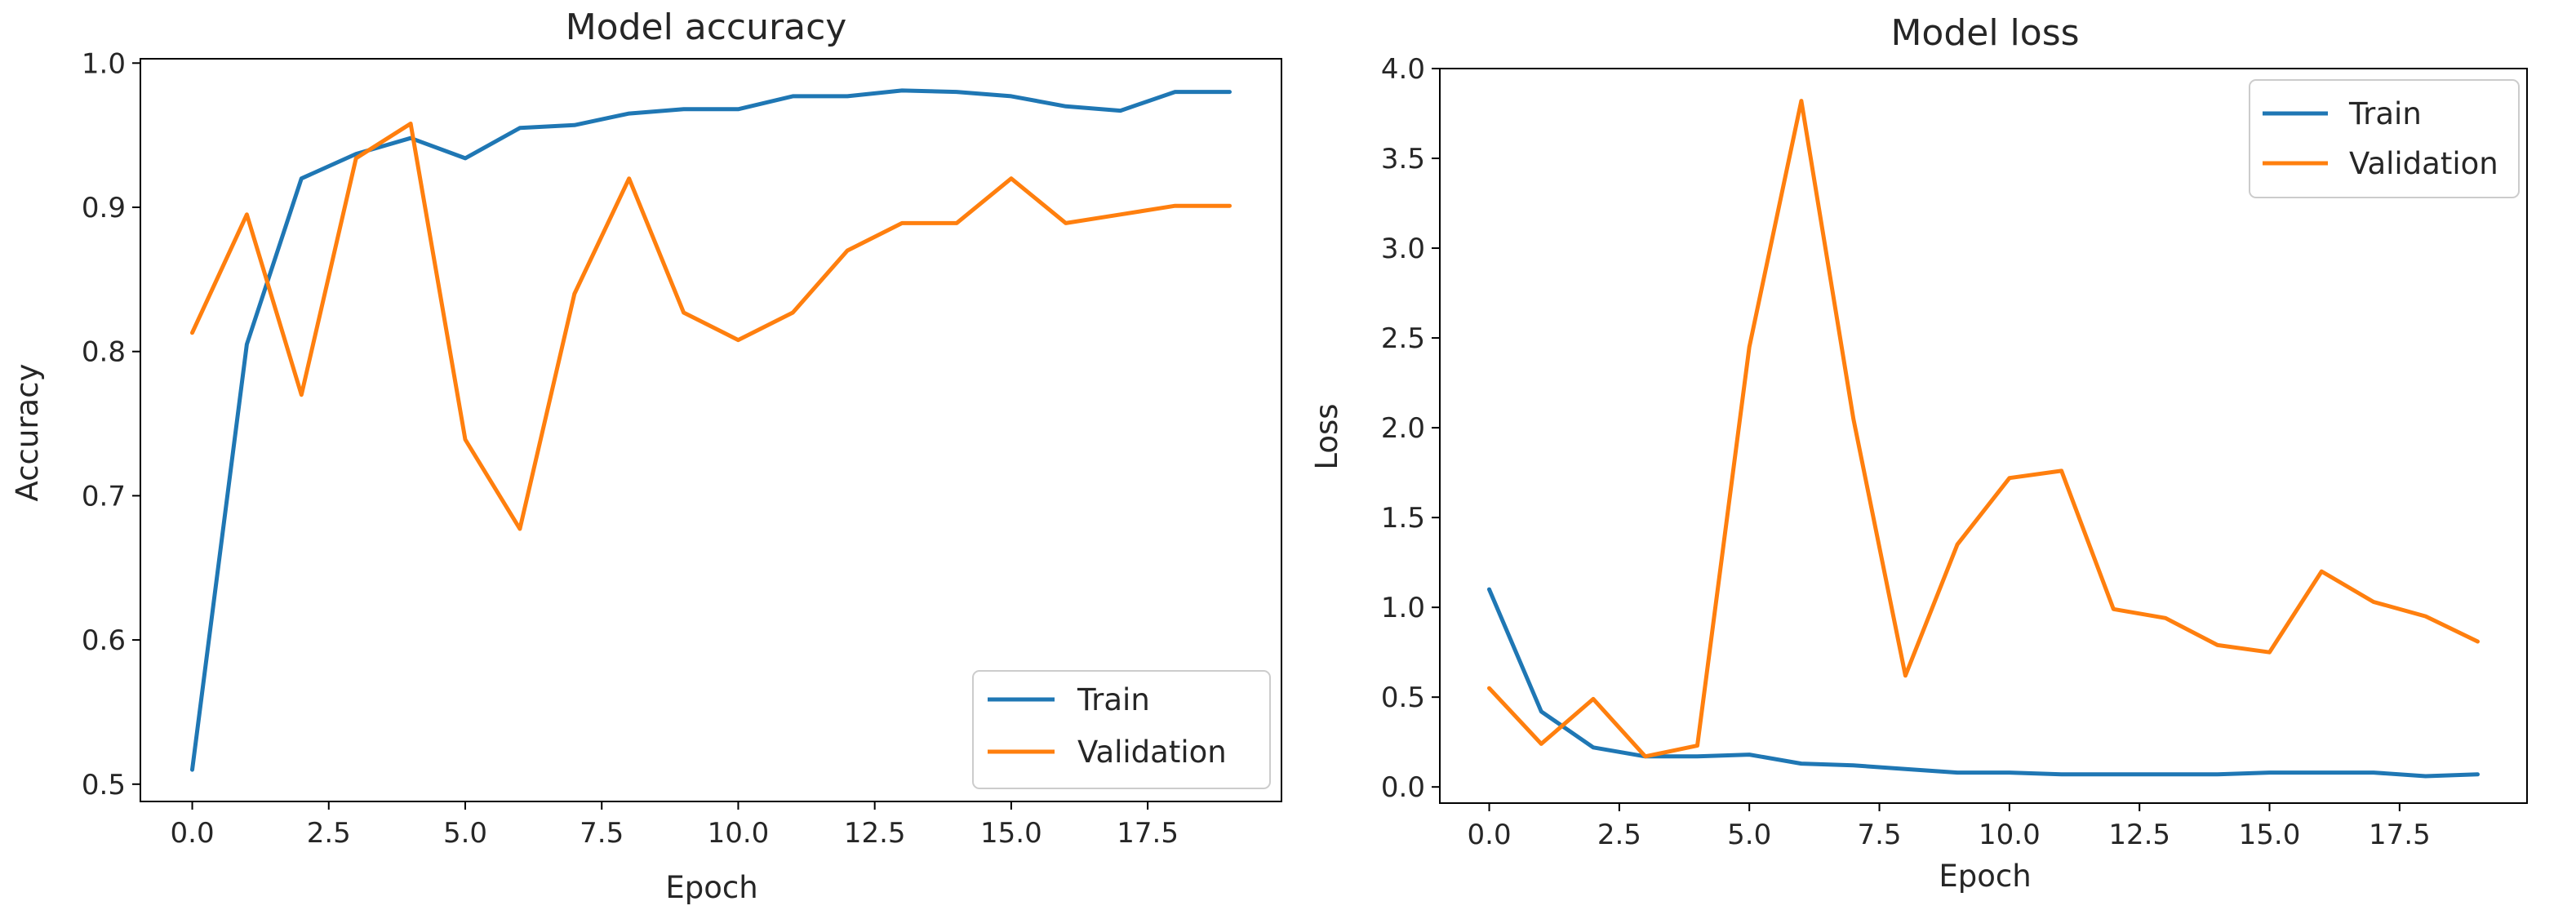 This screenshot has width=2576, height=919. I want to click on accuracy-y-tick-label: 0.9, so click(104, 208).